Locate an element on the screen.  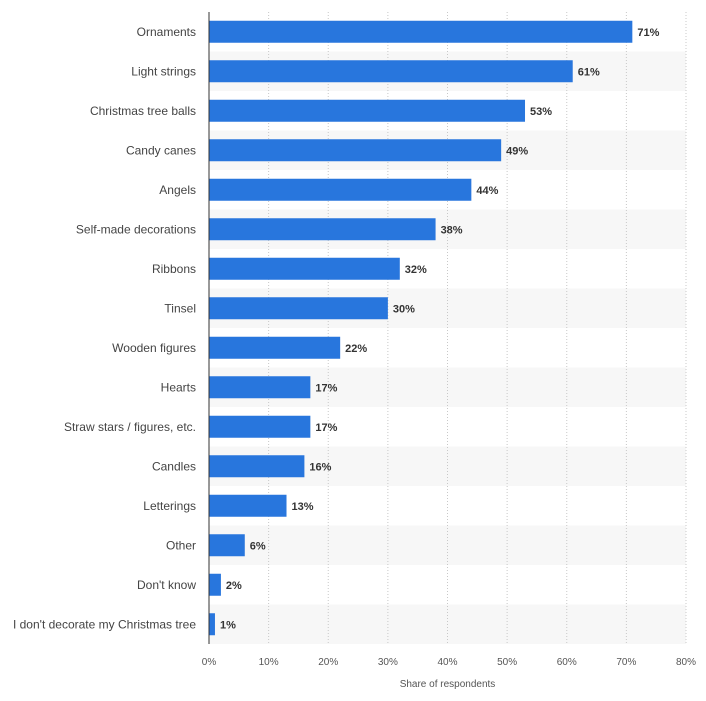
category-label: Ribbons is located at coordinates (174, 269).